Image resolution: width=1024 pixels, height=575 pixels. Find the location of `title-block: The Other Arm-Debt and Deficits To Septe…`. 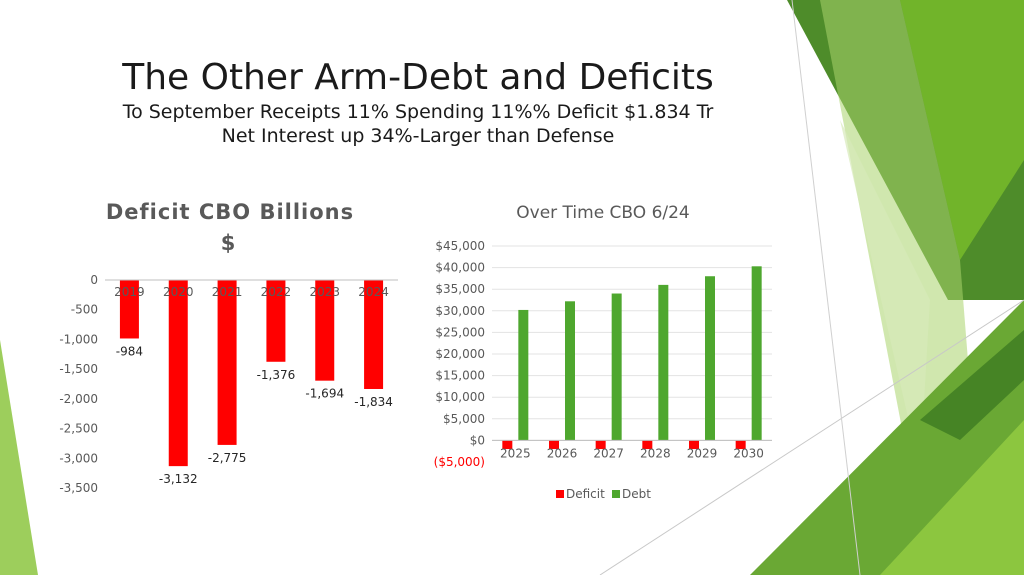

title-block: The Other Arm-Debt and Deficits To Septe… is located at coordinates (418, 102).